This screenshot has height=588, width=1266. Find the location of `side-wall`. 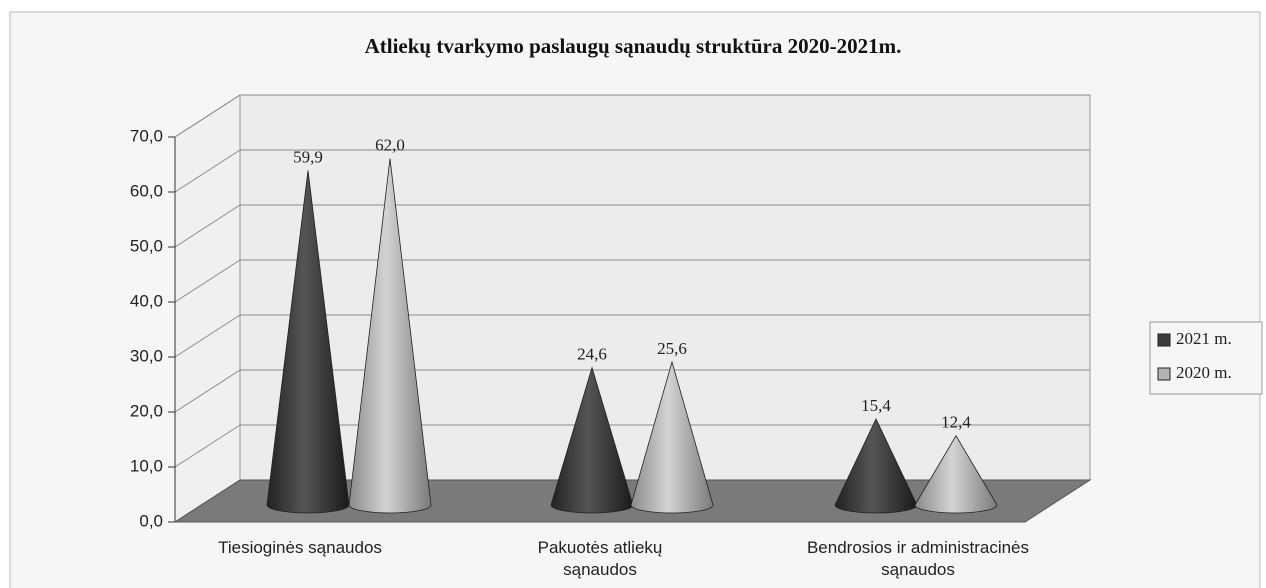

side-wall is located at coordinates (207, 308).